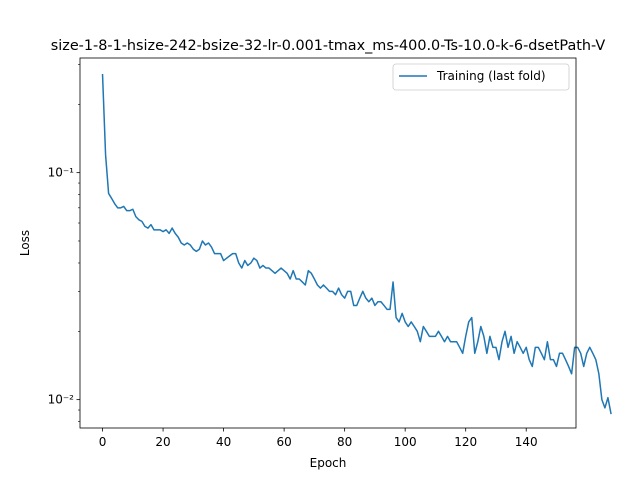  Describe the element at coordinates (465, 442) in the screenshot. I see `x-tick-label: 120` at that location.